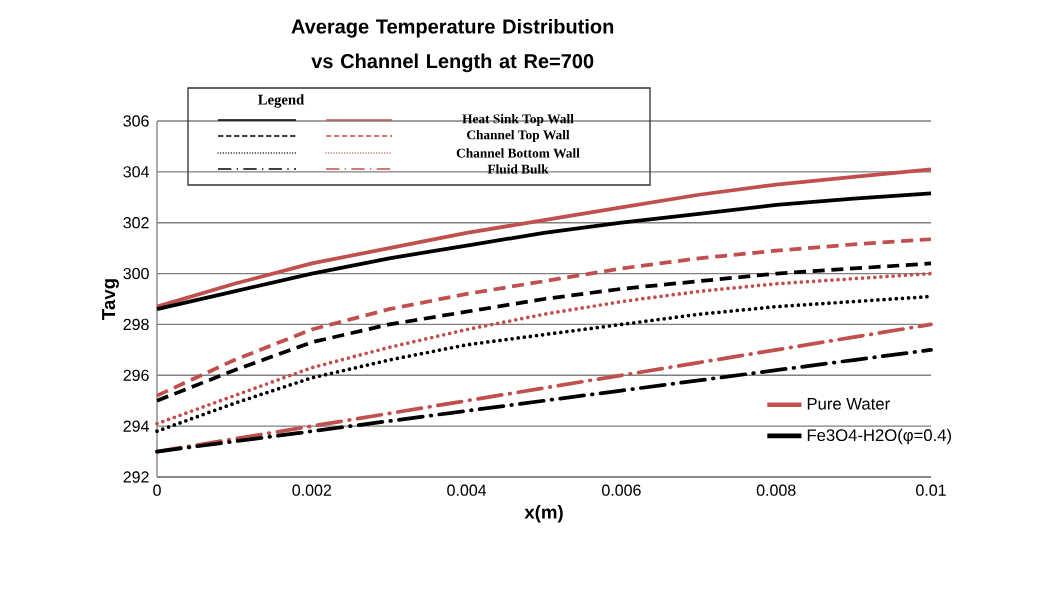  Describe the element at coordinates (110, 299) in the screenshot. I see `y-axis-title: Tavg` at that location.